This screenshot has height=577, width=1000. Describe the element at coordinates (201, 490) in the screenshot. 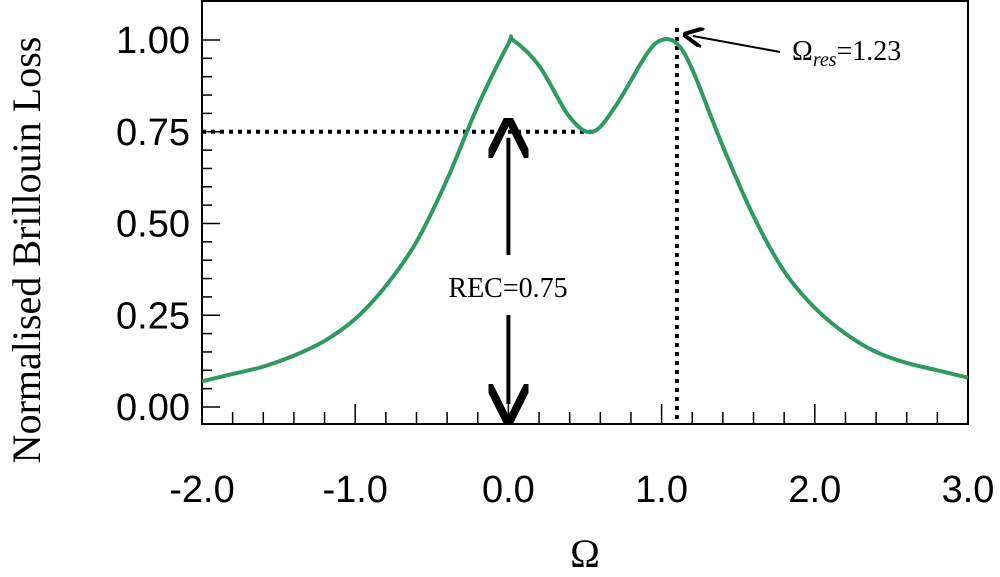

I see `x-tick-label: -2.0` at that location.